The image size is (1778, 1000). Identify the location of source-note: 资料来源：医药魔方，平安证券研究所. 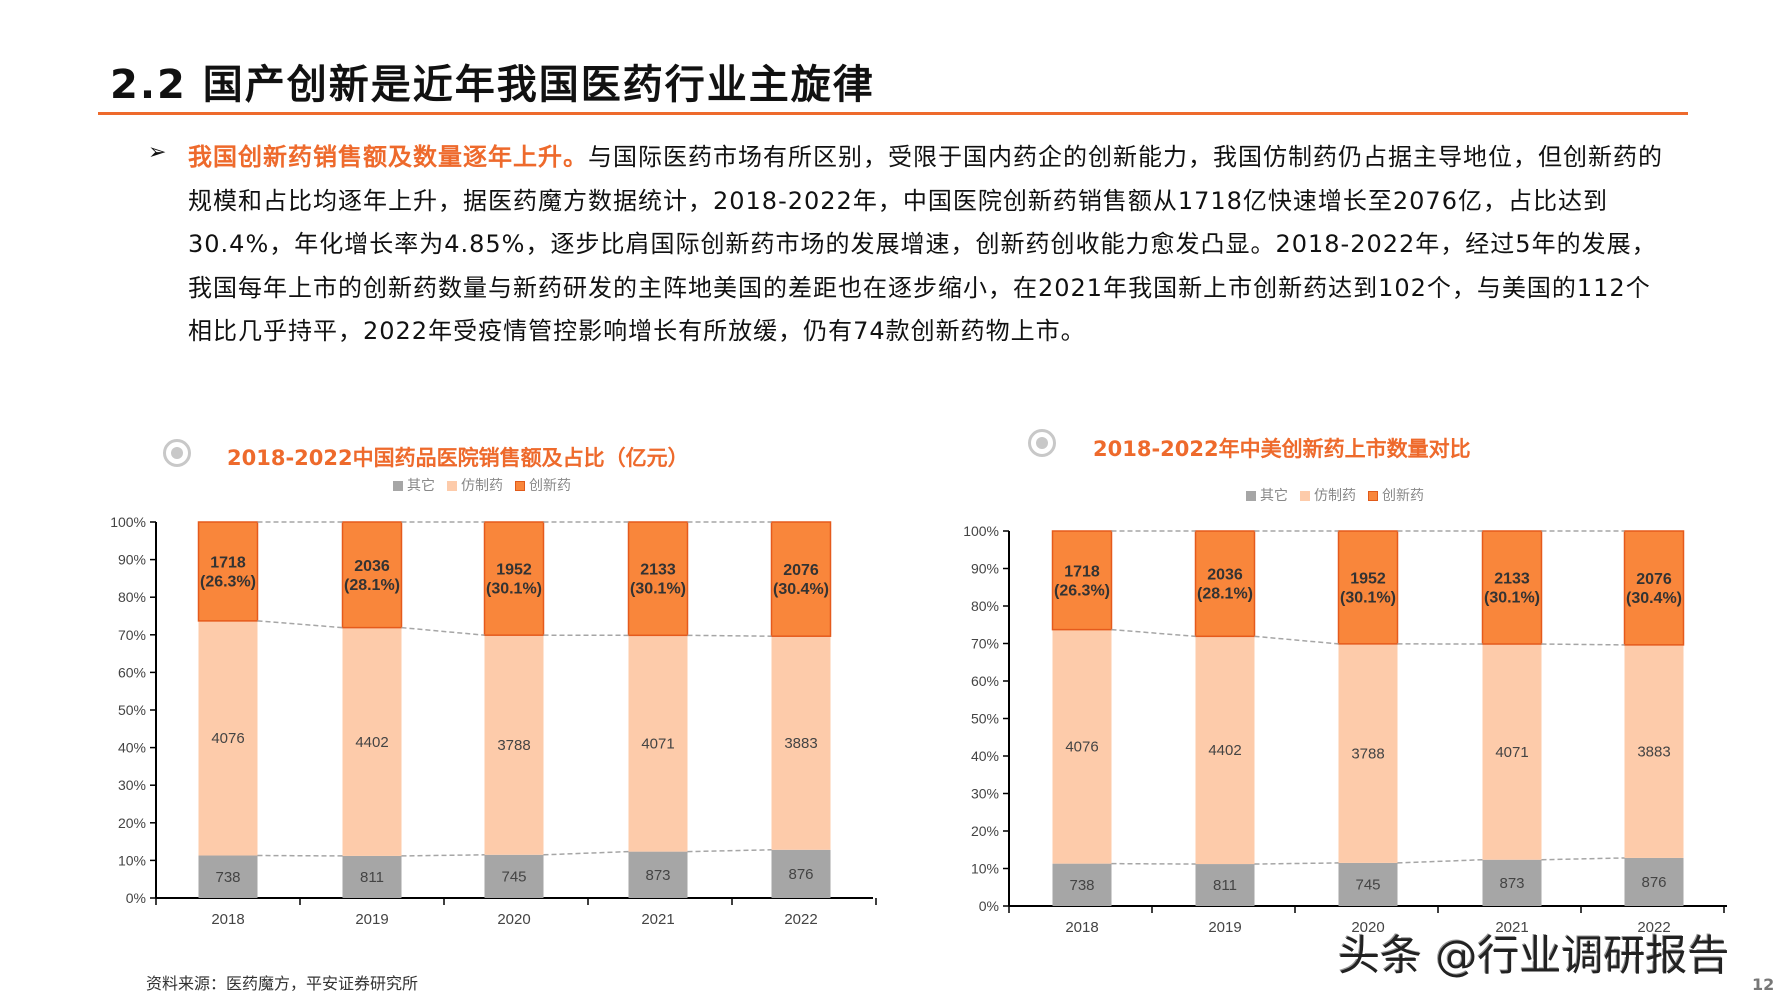
(282, 983).